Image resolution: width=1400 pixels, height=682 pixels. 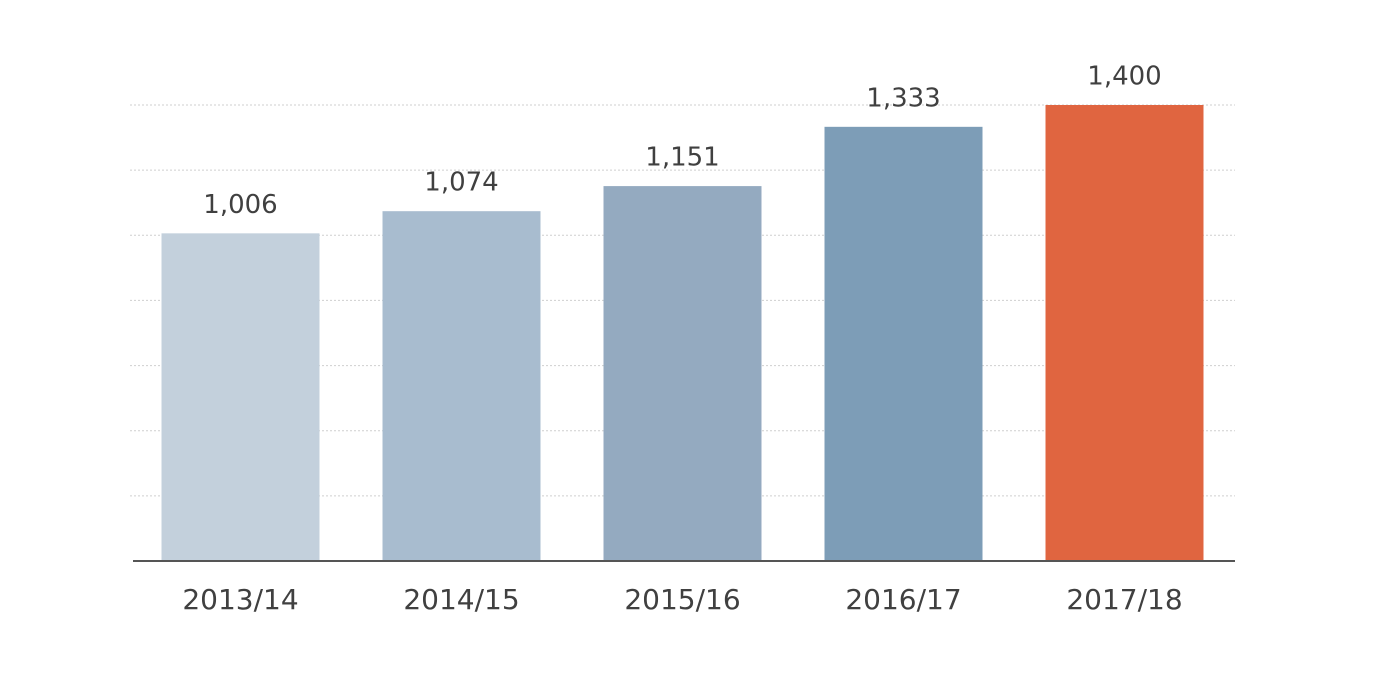 I want to click on x-tick-label: 2014/15, so click(x=461, y=599).